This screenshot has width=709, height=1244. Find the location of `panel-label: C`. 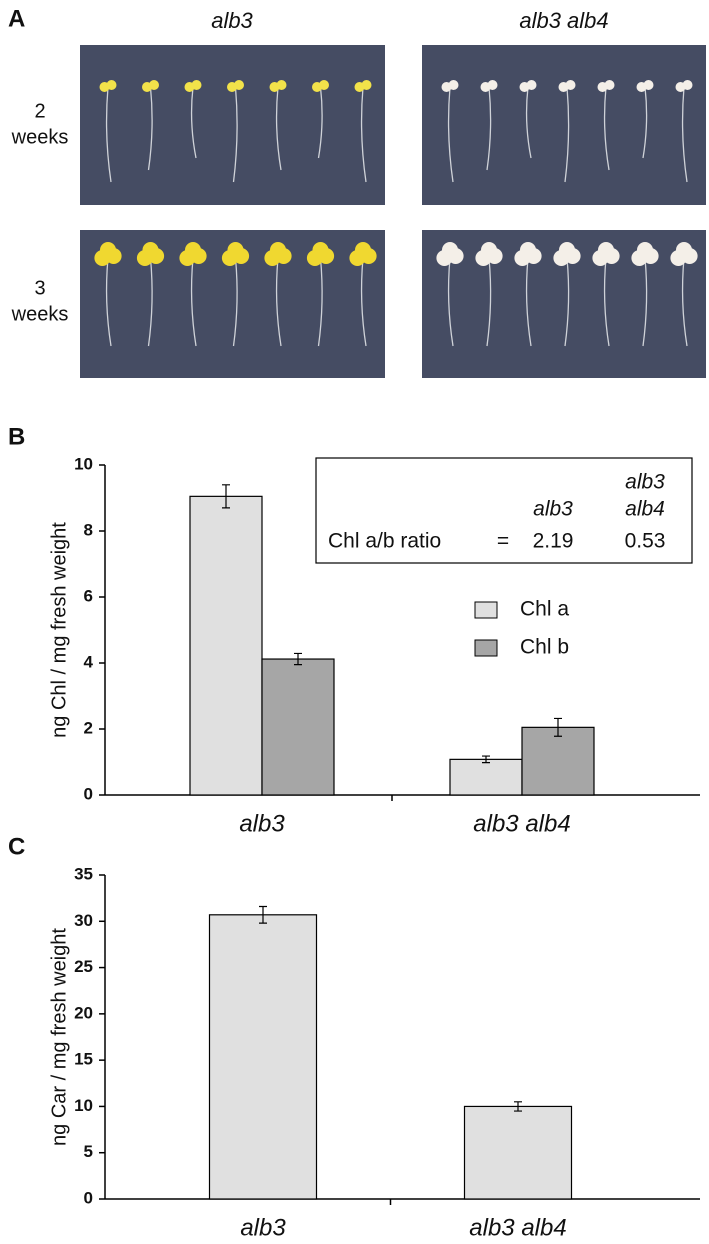

panel-label: C is located at coordinates (16, 846).